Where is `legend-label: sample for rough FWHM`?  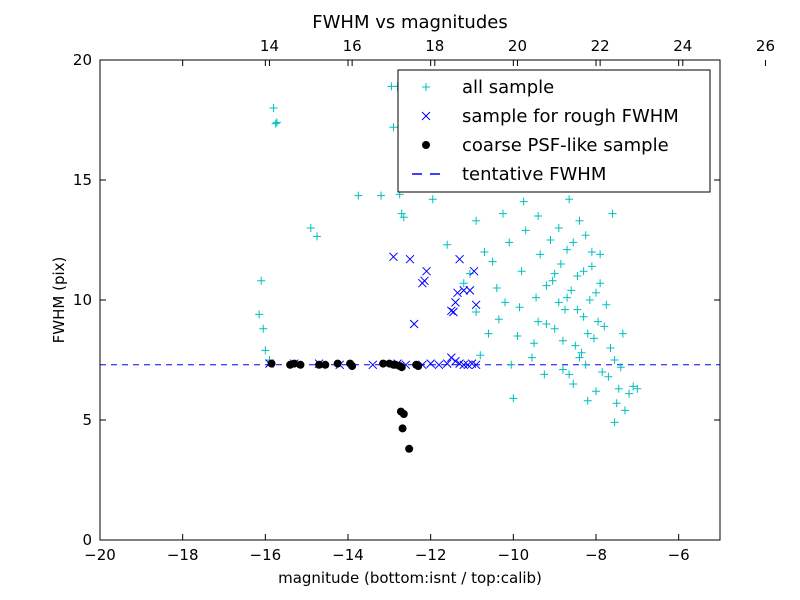 legend-label: sample for rough FWHM is located at coordinates (570, 116).